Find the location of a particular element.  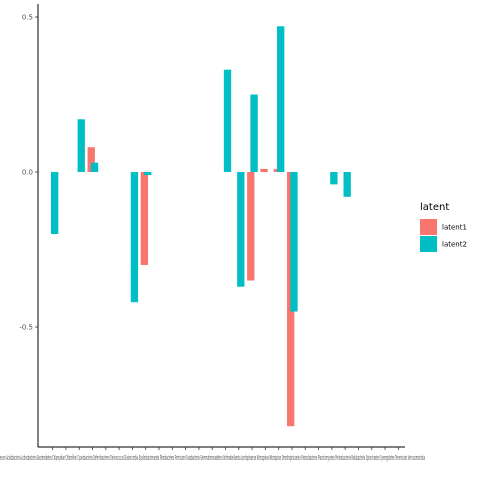

y-tick-label: -0.5 is located at coordinates (26, 328).